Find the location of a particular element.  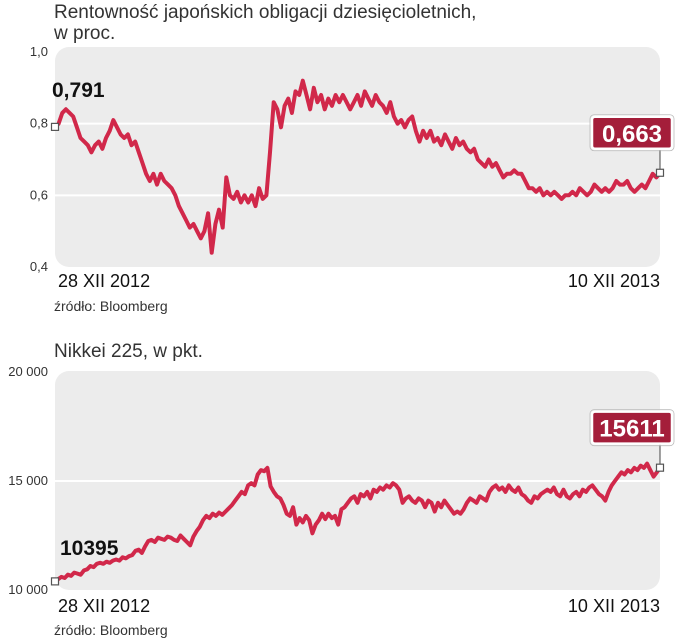

yield-end-badge-outline is located at coordinates (632, 133).